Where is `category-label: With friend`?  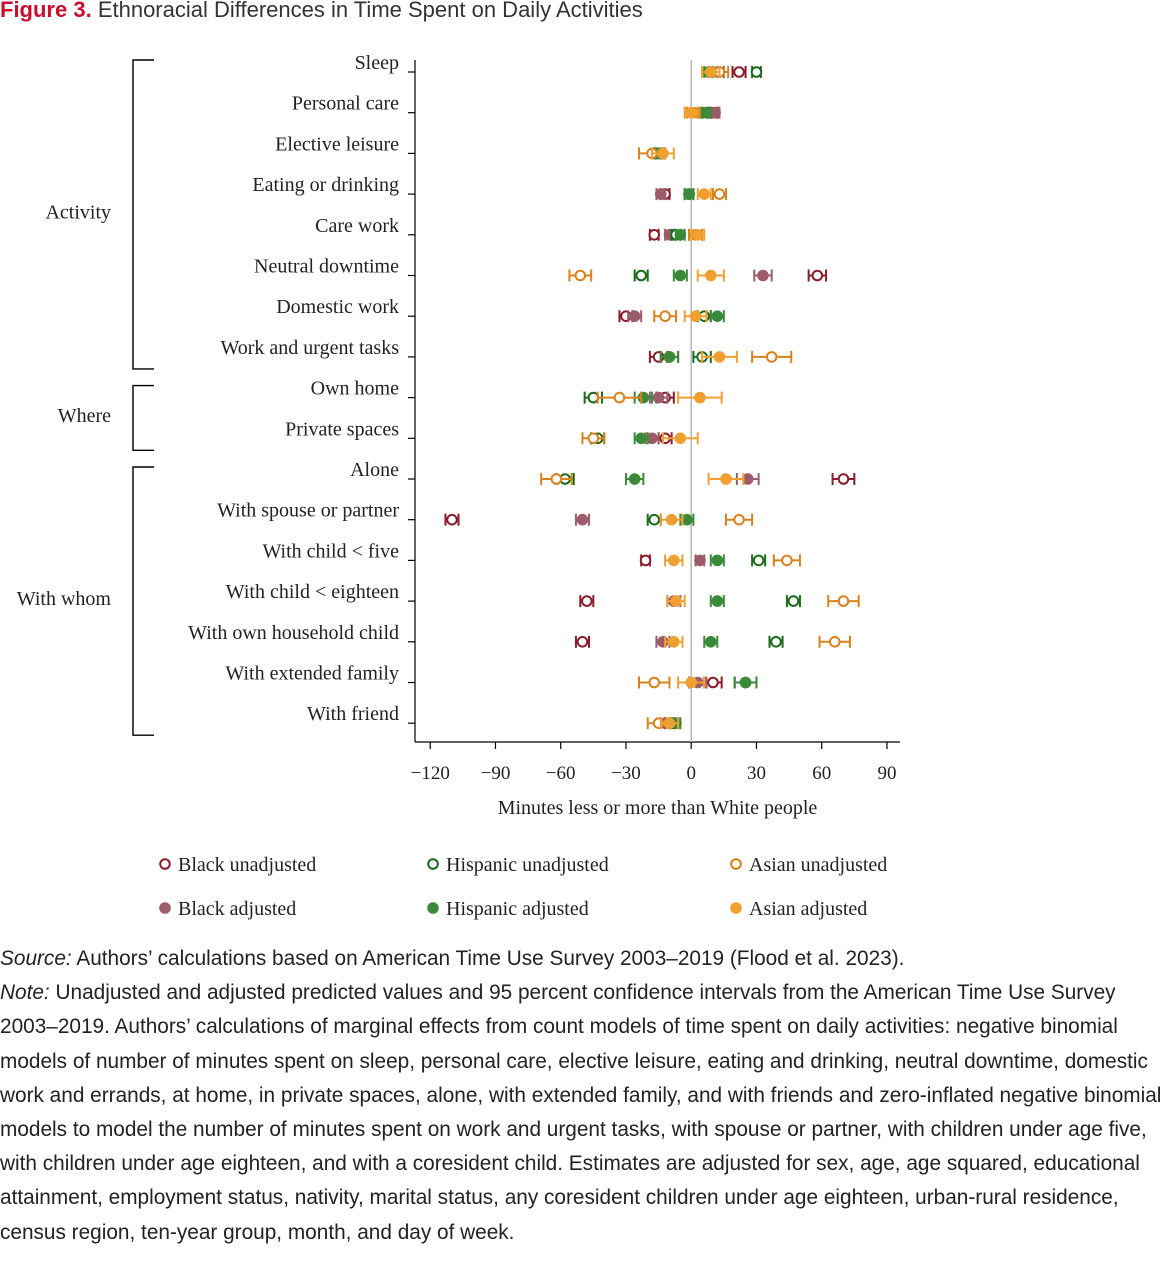 category-label: With friend is located at coordinates (353, 714).